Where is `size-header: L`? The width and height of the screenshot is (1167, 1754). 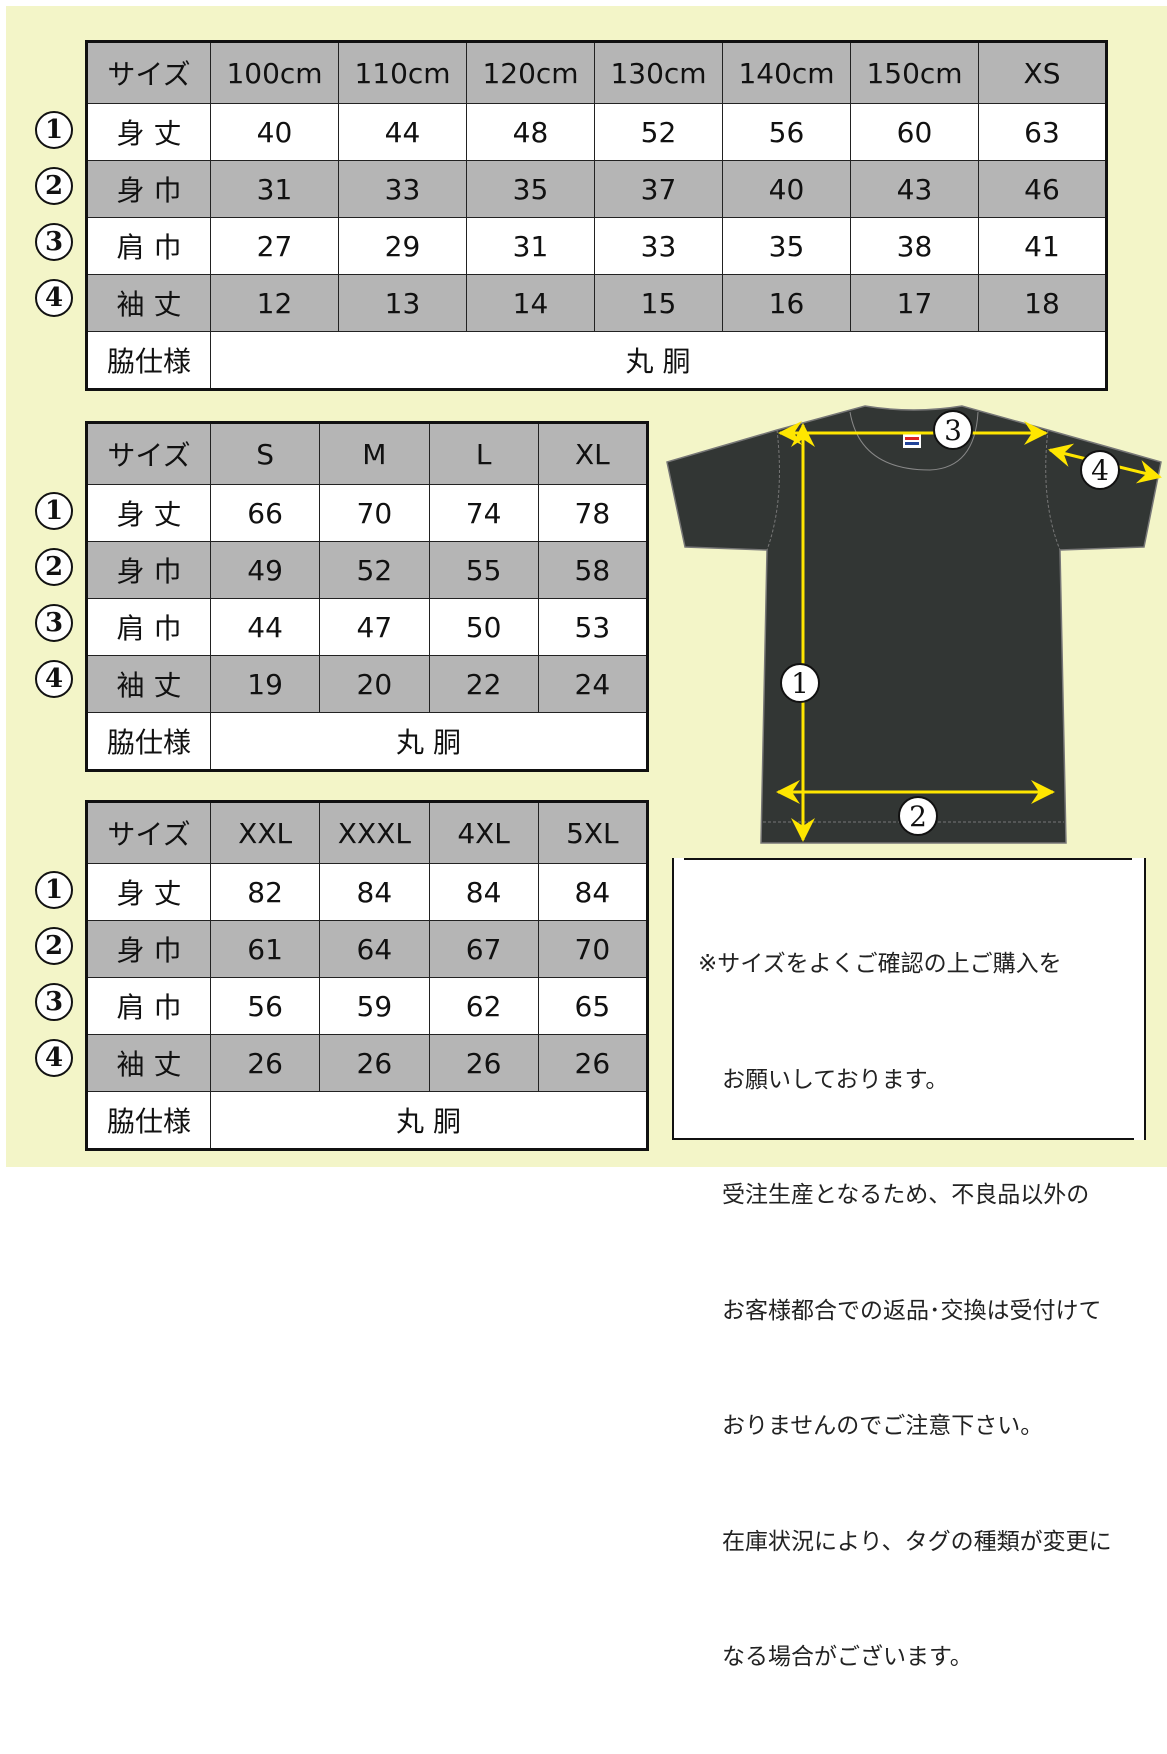 size-header: L is located at coordinates (483, 453).